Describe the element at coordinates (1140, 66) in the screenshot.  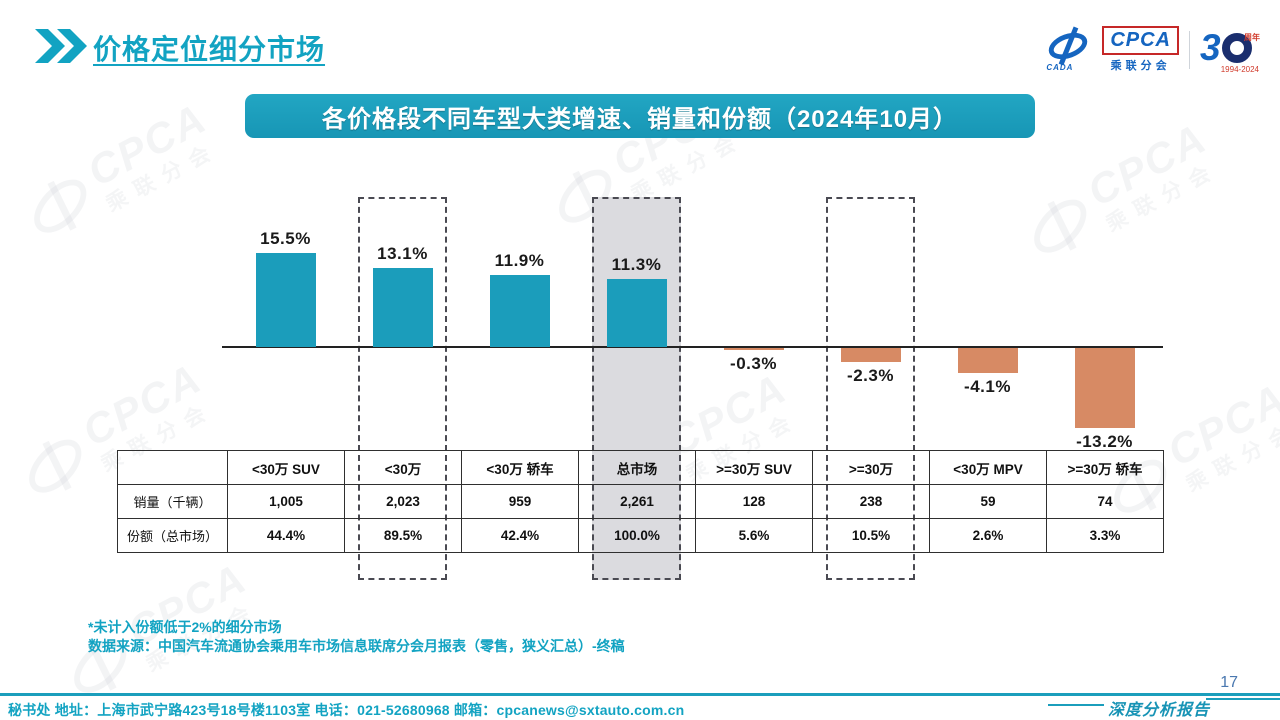
I see `cpca-subtitle: 乘联分会` at that location.